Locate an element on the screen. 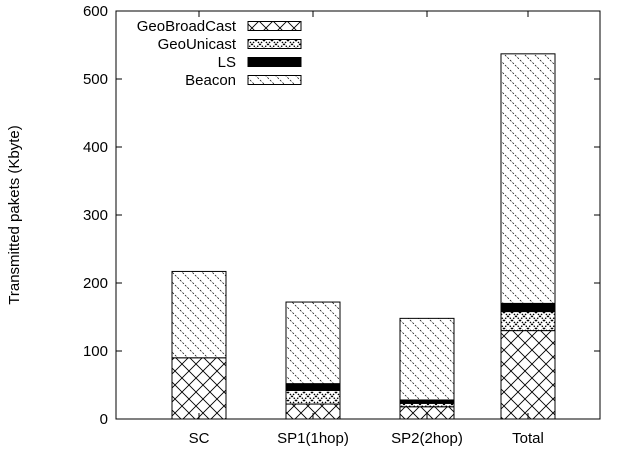  x-category-label: SP1(1hop) is located at coordinates (313, 438).